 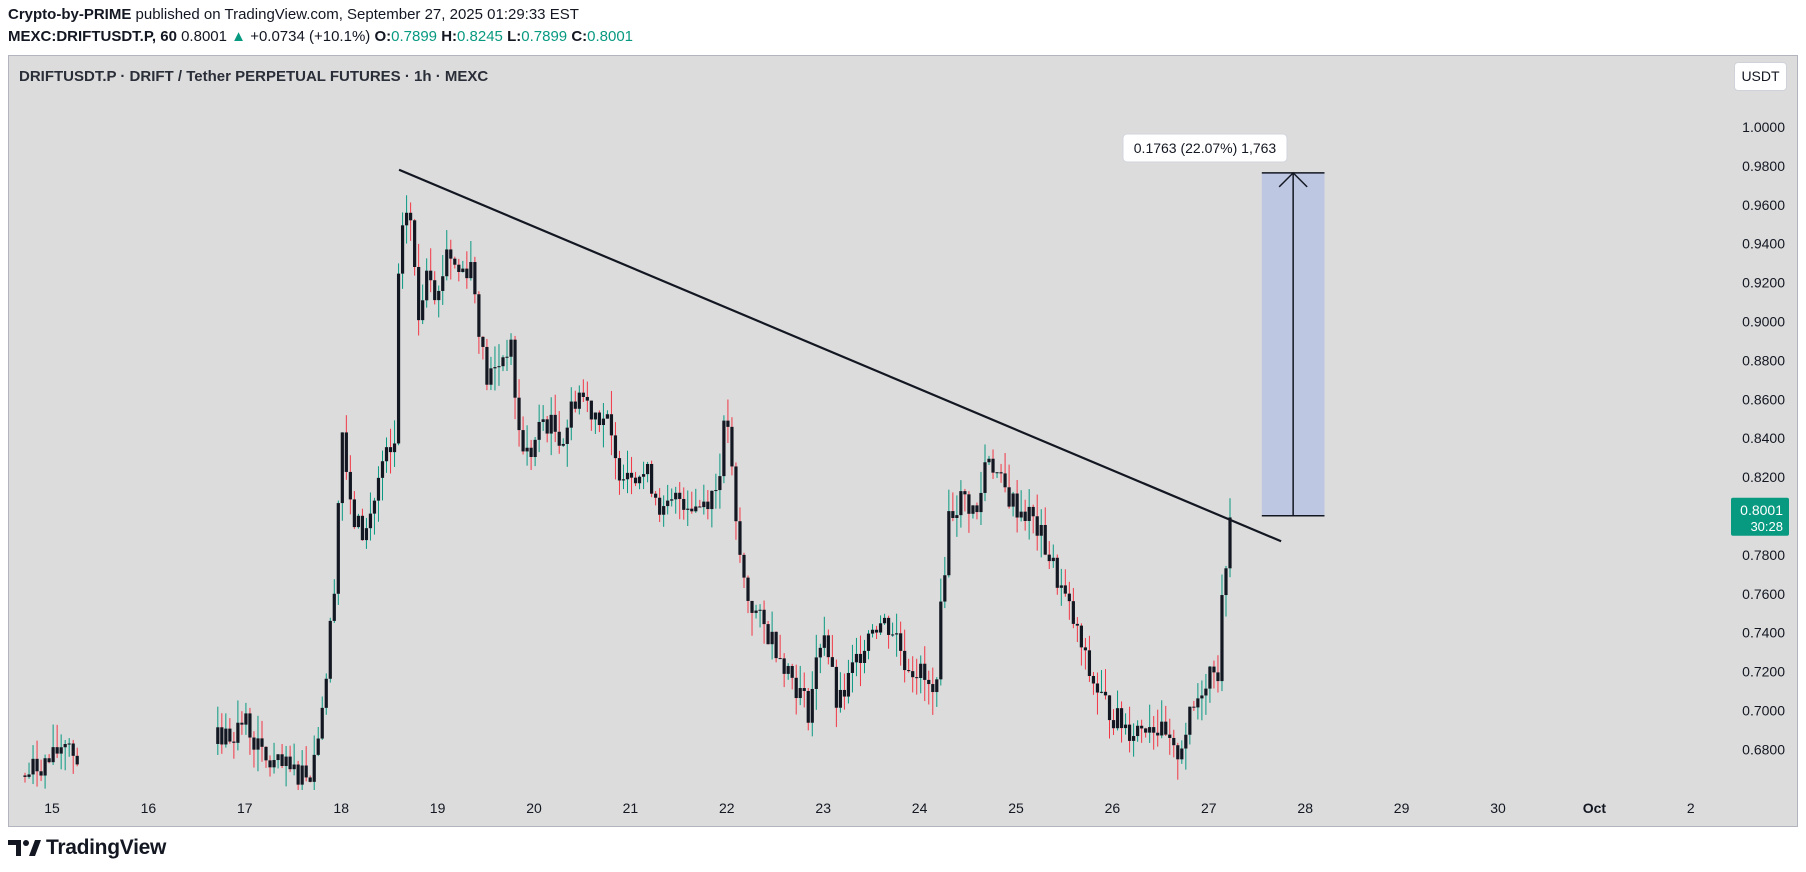 What do you see at coordinates (1761, 510) in the screenshot?
I see `last-price-badge-price: 0.8001` at bounding box center [1761, 510].